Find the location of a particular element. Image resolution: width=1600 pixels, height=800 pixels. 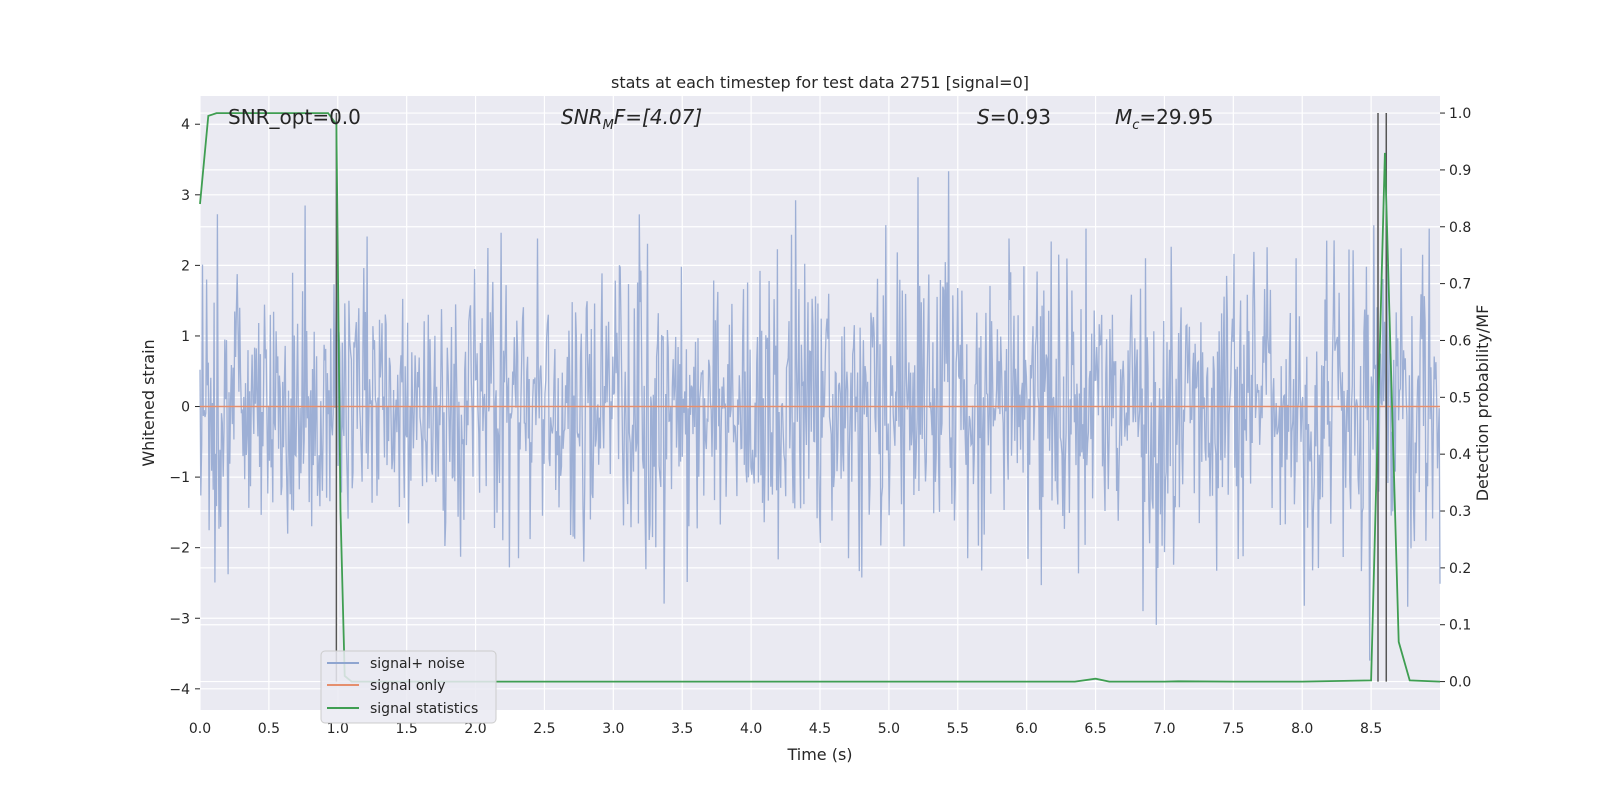

right-y-tick-label: 0.0 is located at coordinates (1460, 683).